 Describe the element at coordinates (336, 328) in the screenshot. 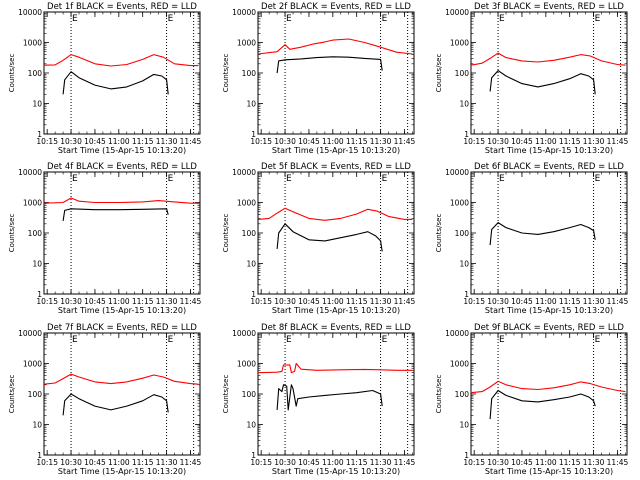

I see `panel-title: Det 8f BLACK = Events, RED = LLD` at that location.